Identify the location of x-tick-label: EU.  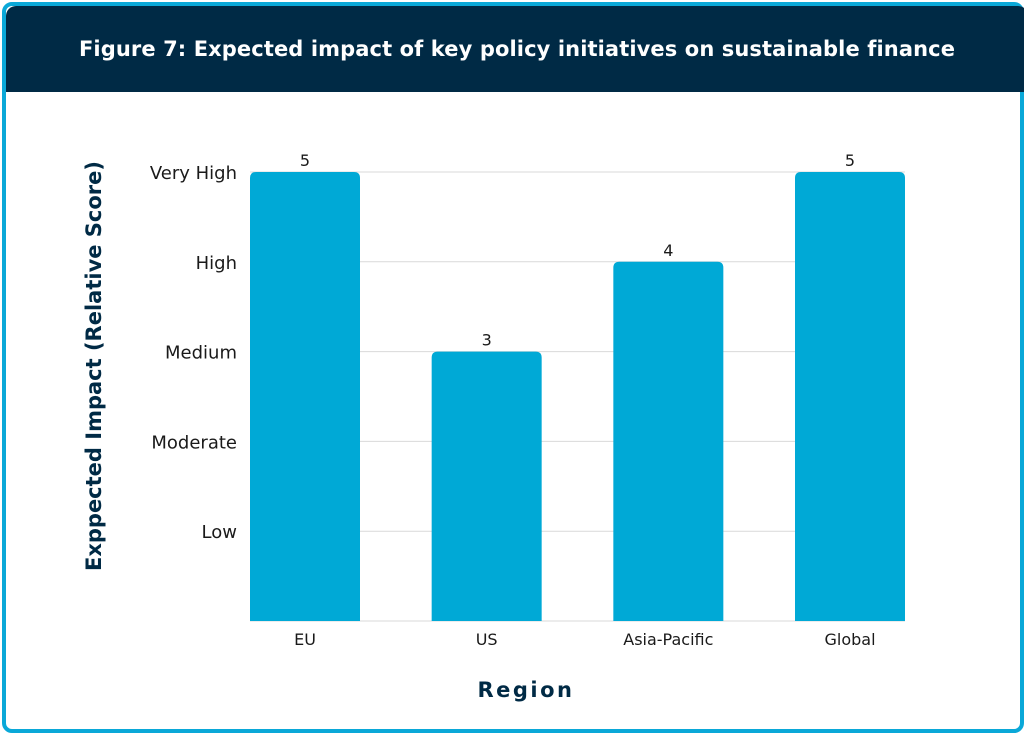
(305, 639).